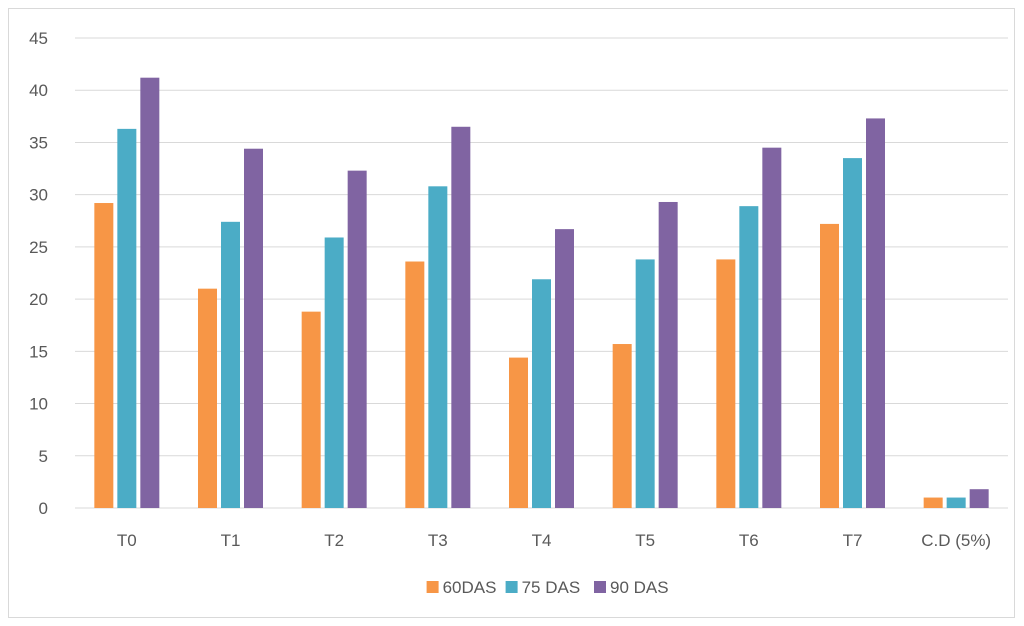 The width and height of the screenshot is (1024, 626). What do you see at coordinates (38, 142) in the screenshot?
I see `y-tick-label: 35` at bounding box center [38, 142].